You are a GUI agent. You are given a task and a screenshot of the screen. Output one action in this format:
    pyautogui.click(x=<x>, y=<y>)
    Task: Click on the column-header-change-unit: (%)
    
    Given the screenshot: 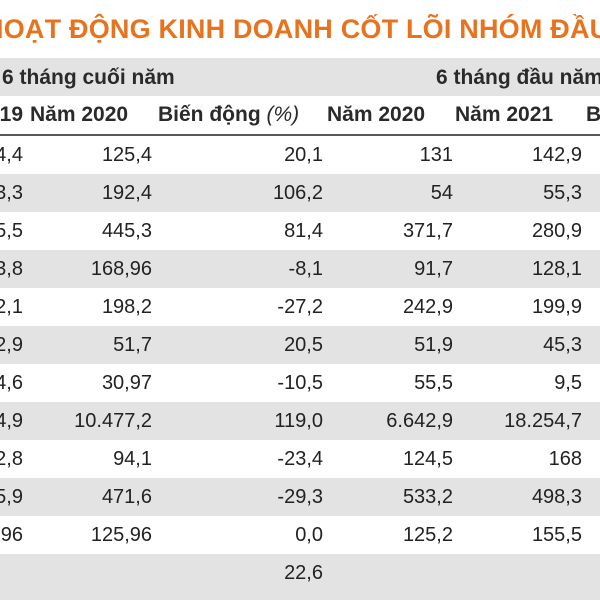 What is the action you would take?
    pyautogui.click(x=283, y=114)
    